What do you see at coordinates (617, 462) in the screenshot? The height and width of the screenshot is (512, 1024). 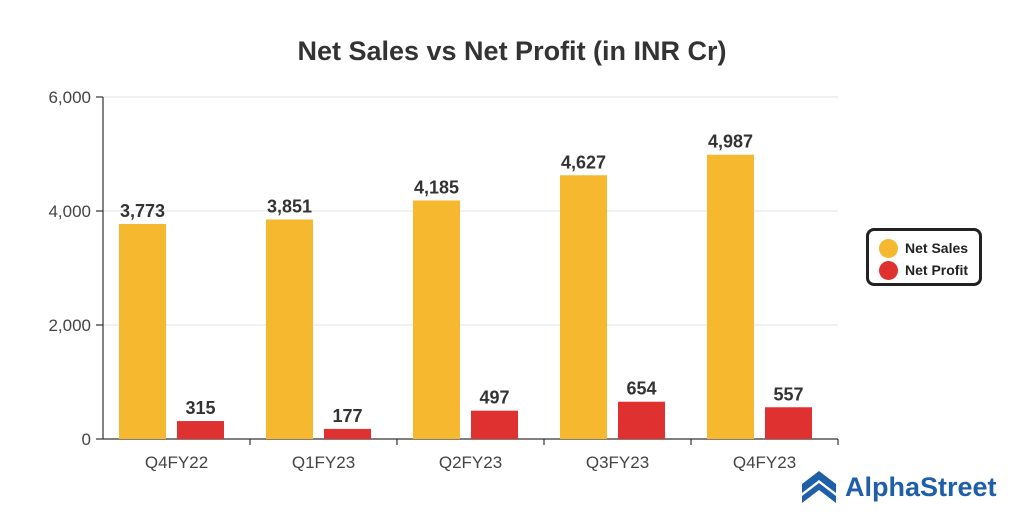 I see `x-tick-label: Q3FY23` at bounding box center [617, 462].